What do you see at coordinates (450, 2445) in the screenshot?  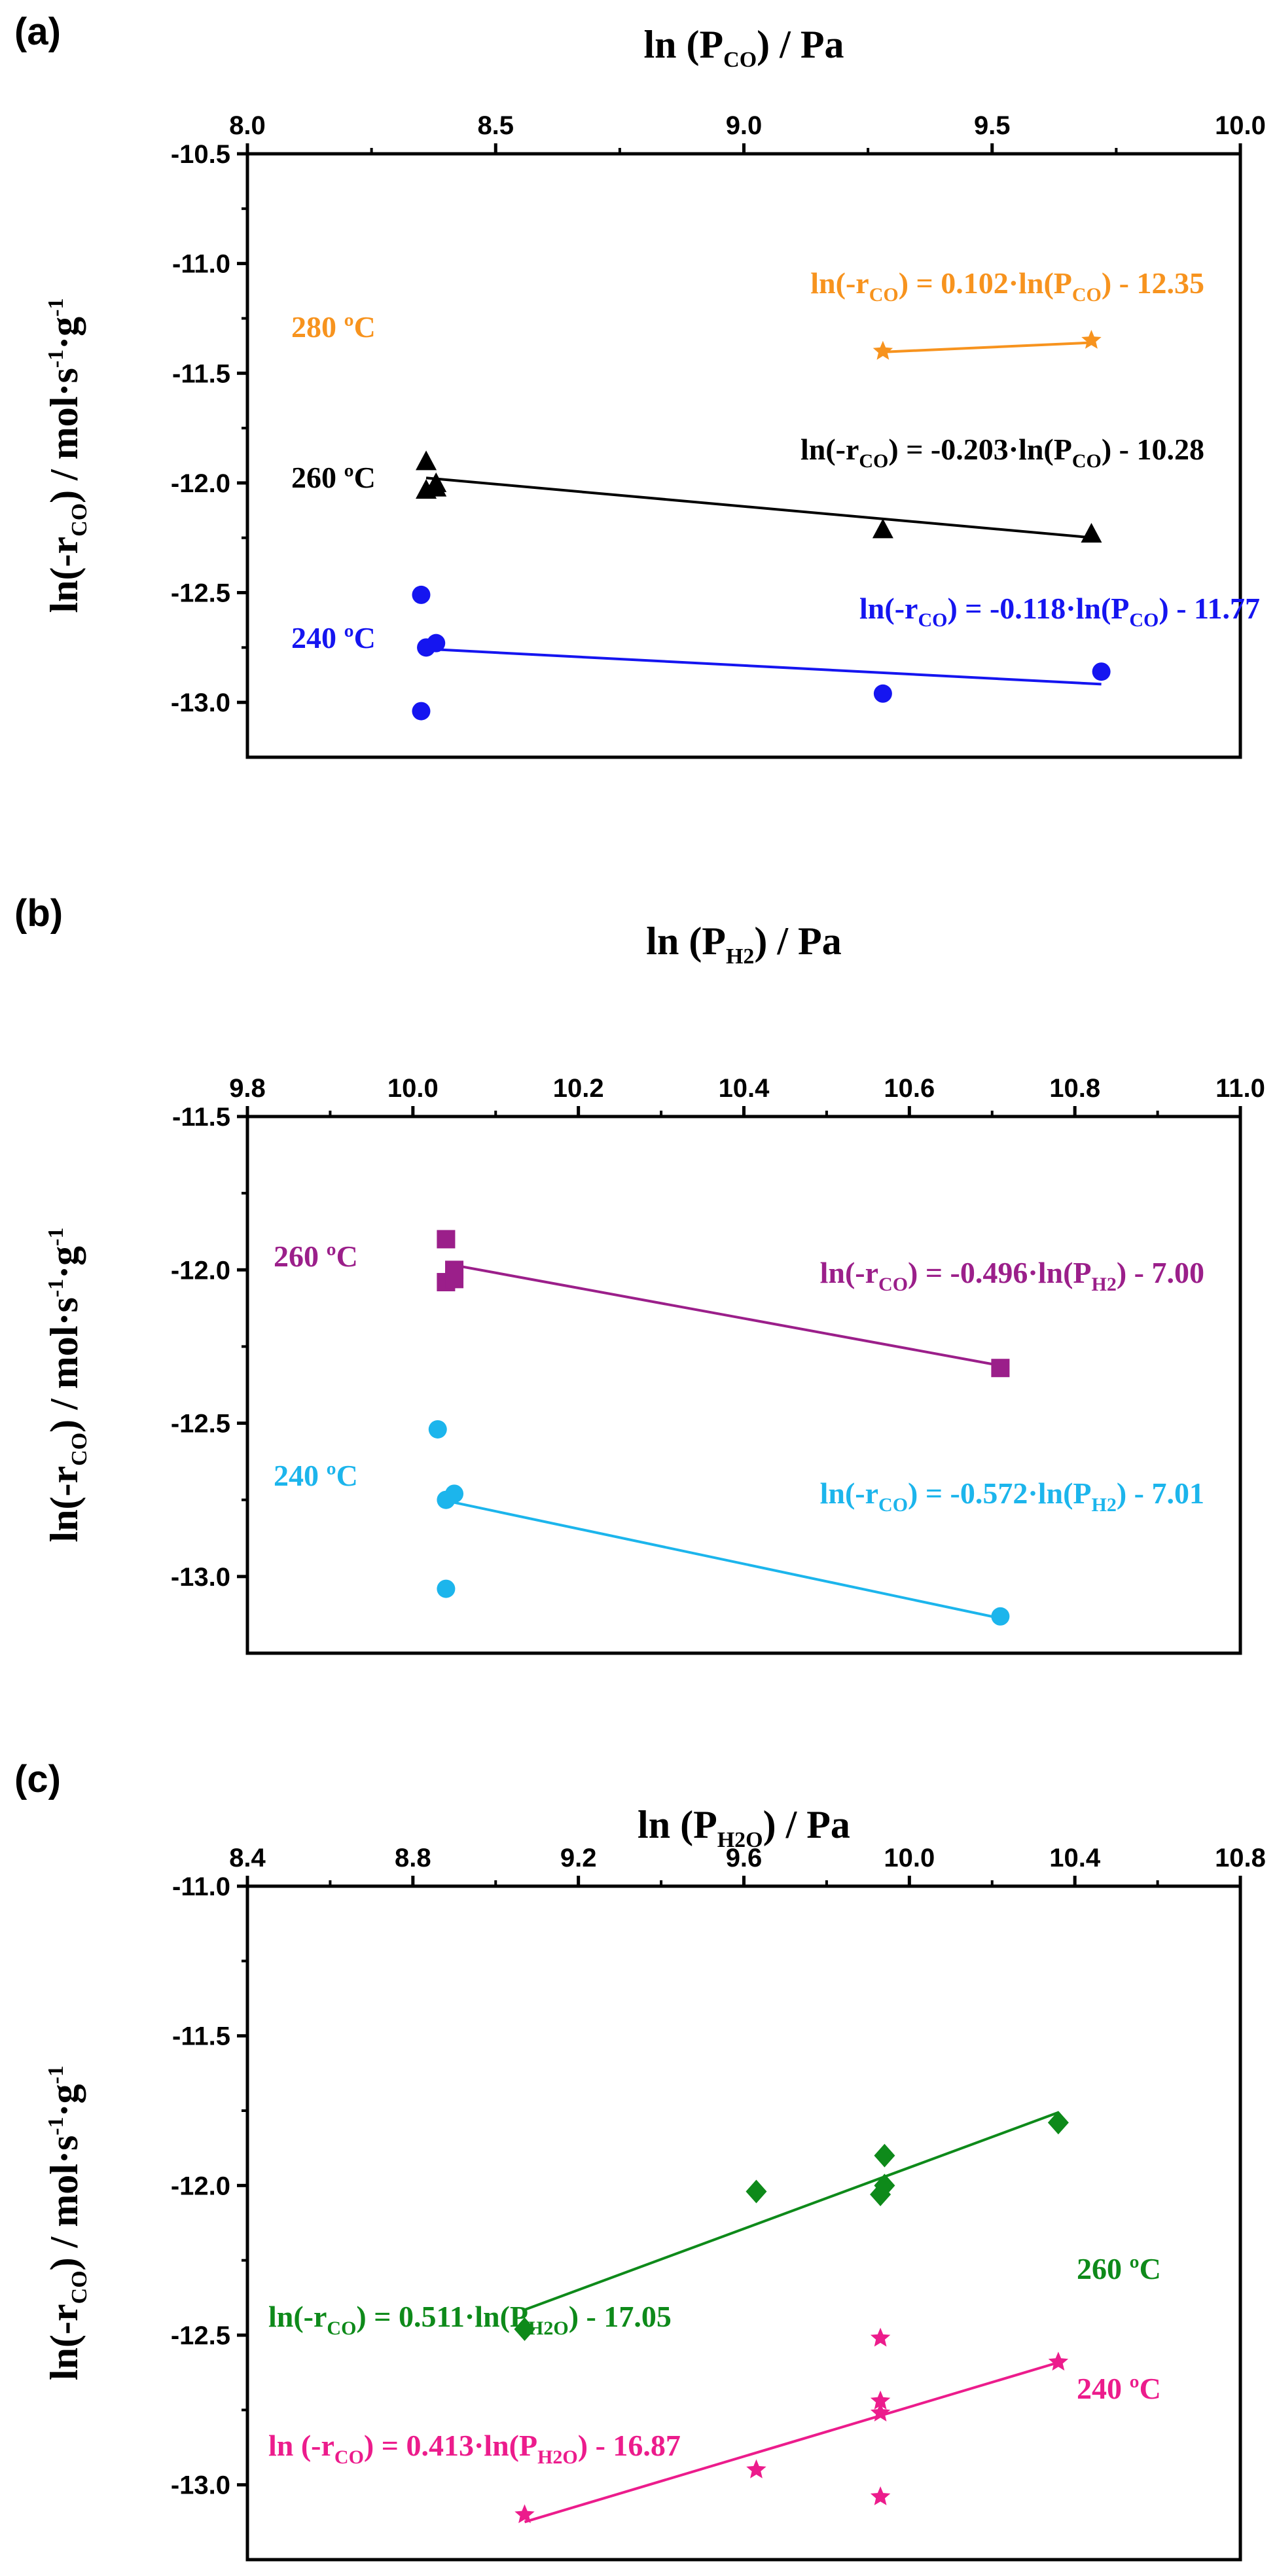 I see `equation-part: ) = 0.413·ln(P` at bounding box center [450, 2445].